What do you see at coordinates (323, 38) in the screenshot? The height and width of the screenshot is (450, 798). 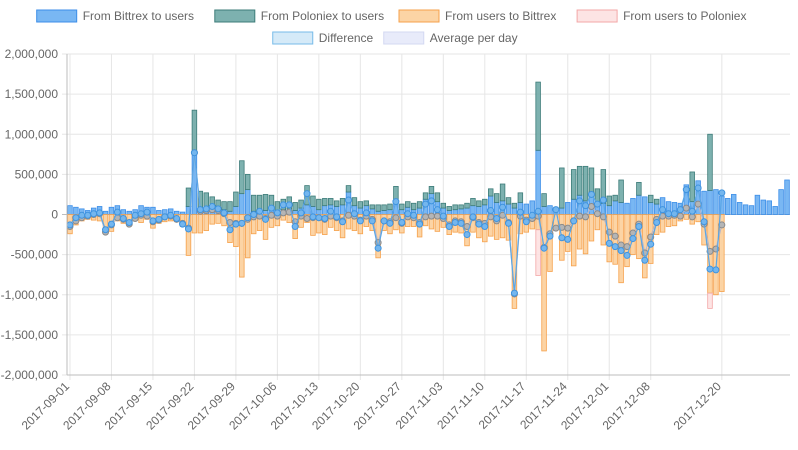 I see `legend-item: Difference` at bounding box center [323, 38].